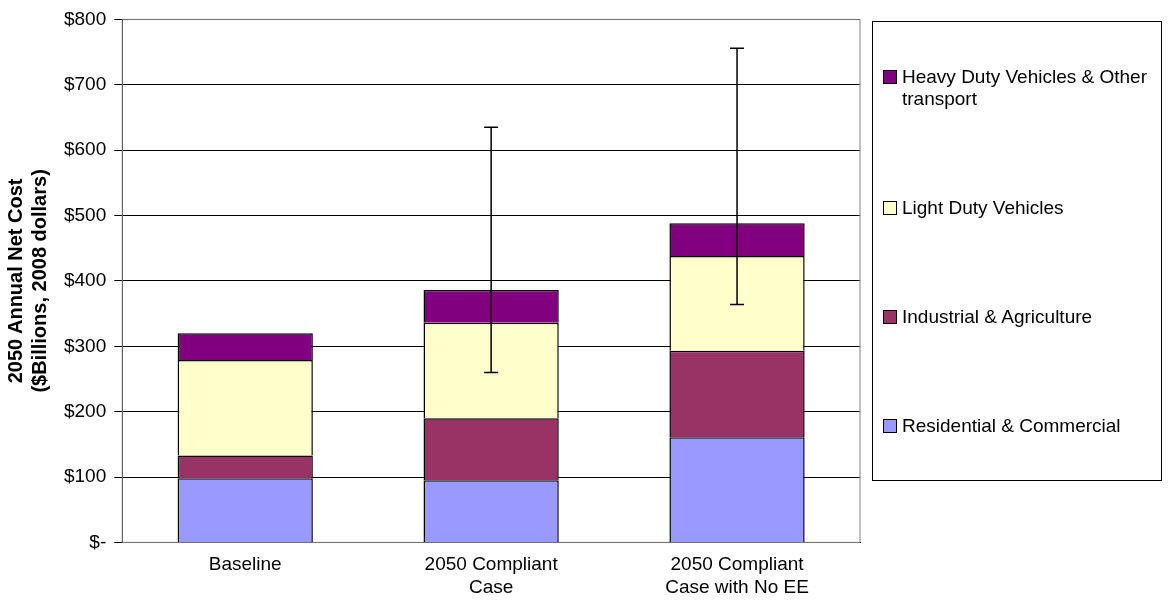  I want to click on legend-label: Light Duty Vehicles, so click(983, 207).